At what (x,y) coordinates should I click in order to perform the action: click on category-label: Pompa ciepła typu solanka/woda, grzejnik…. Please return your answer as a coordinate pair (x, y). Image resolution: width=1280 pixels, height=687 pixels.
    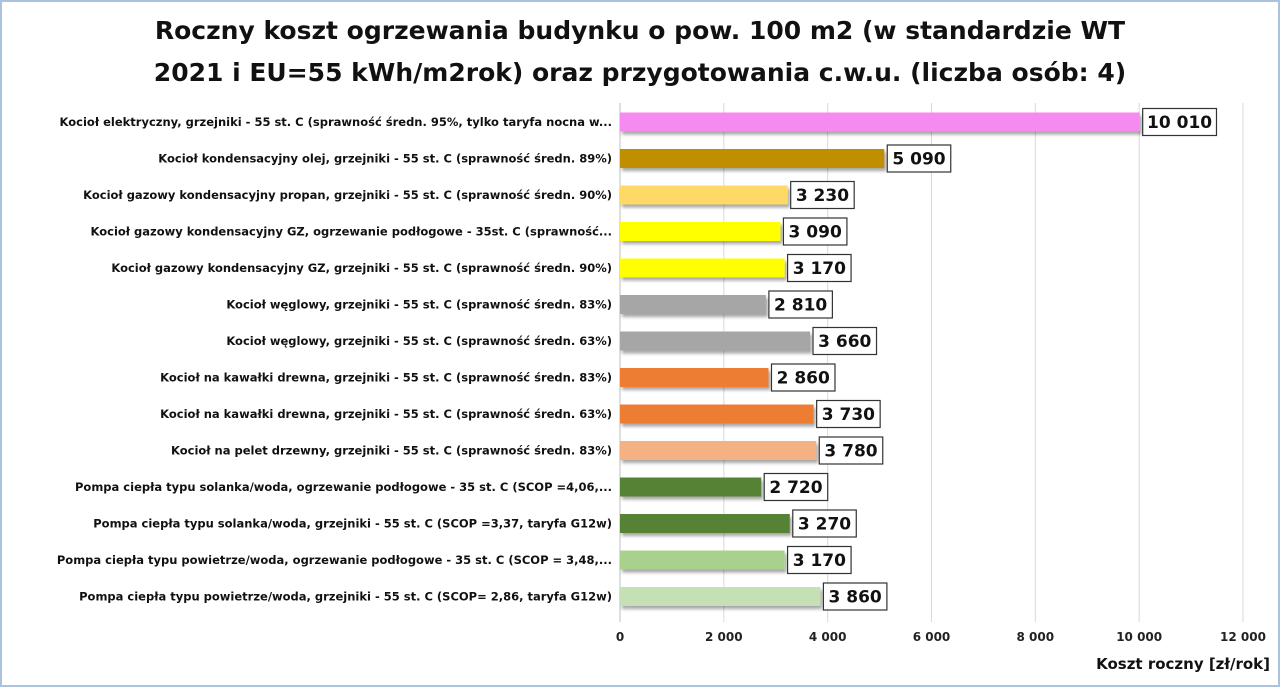
    Looking at the image, I should click on (352, 524).